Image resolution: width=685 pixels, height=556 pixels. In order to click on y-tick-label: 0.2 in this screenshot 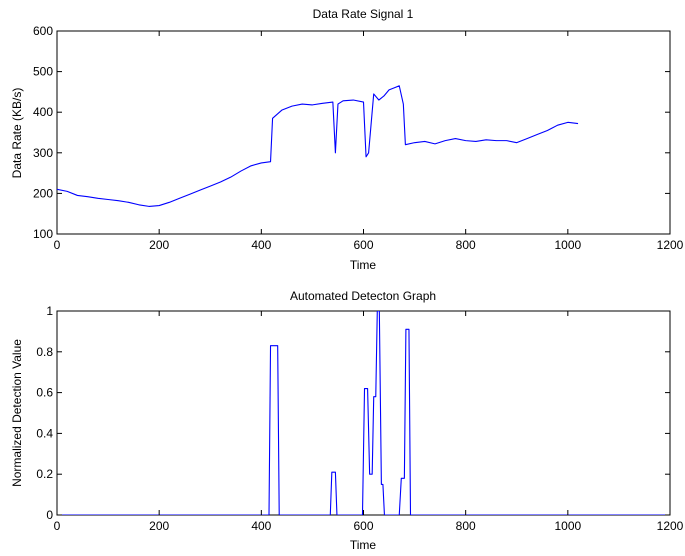, I will do `click(44, 474)`.